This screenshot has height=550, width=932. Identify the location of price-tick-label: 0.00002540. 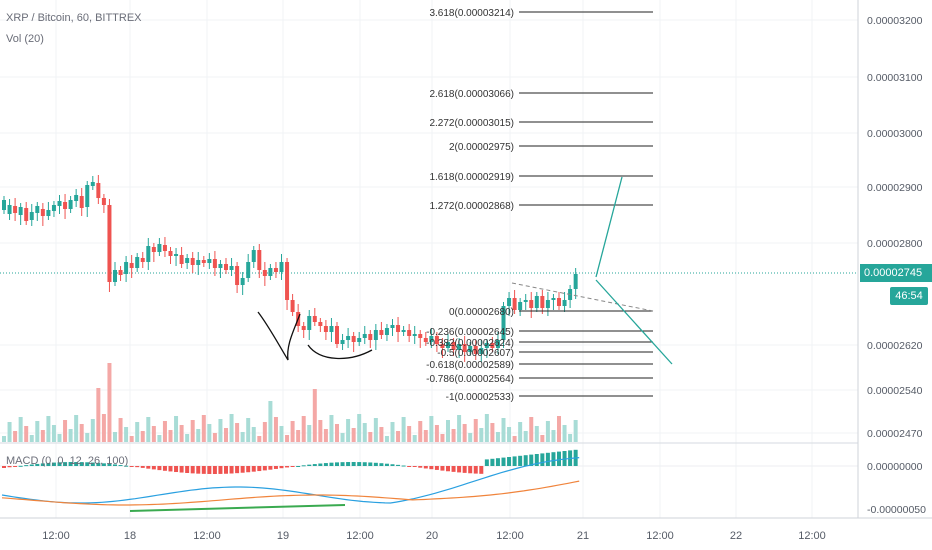
(895, 391).